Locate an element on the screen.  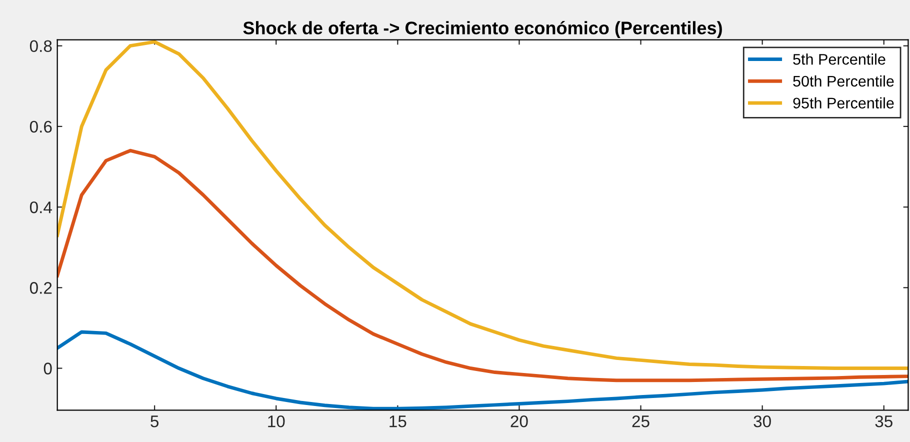
x-tick-label: 5 is located at coordinates (154, 422).